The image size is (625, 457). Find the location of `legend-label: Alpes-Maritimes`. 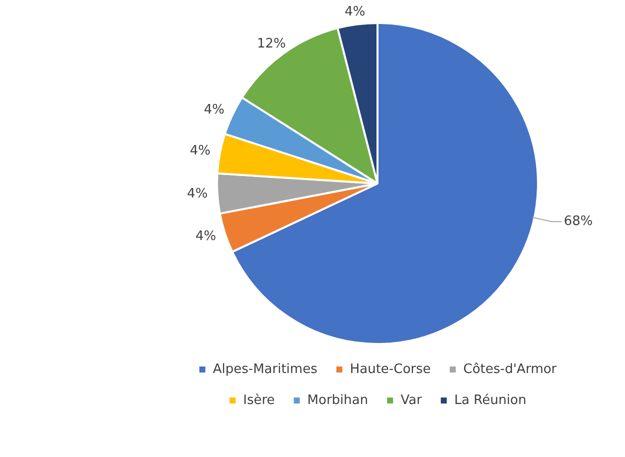

legend-label: Alpes-Maritimes is located at coordinates (265, 369).